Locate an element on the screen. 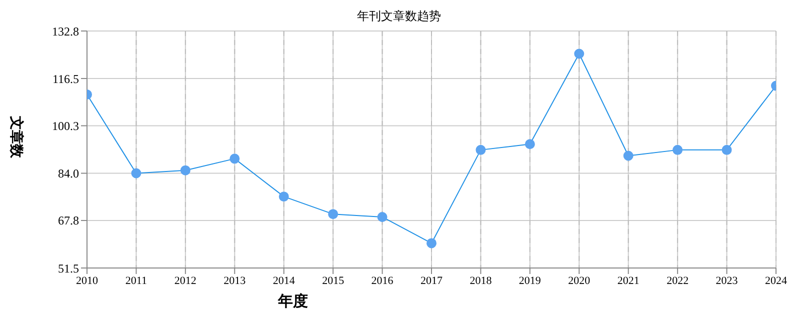  y-axis-title: 文章数 is located at coordinates (16, 137).